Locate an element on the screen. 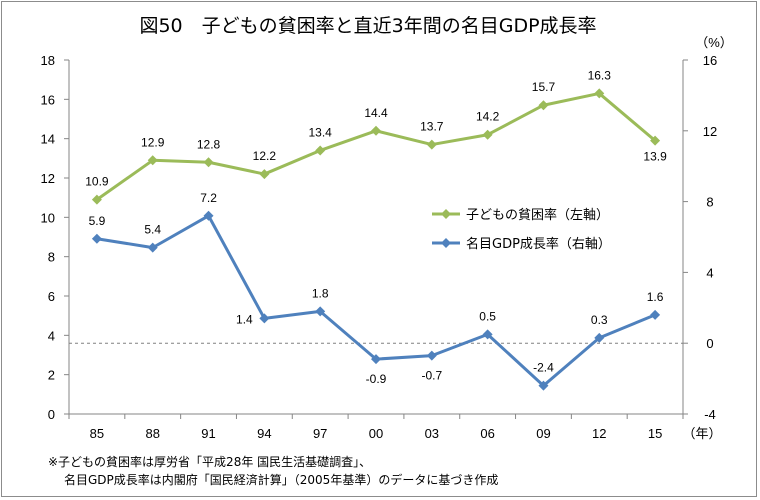 This screenshot has width=760, height=500. right-tick-label: -4 is located at coordinates (710, 414).